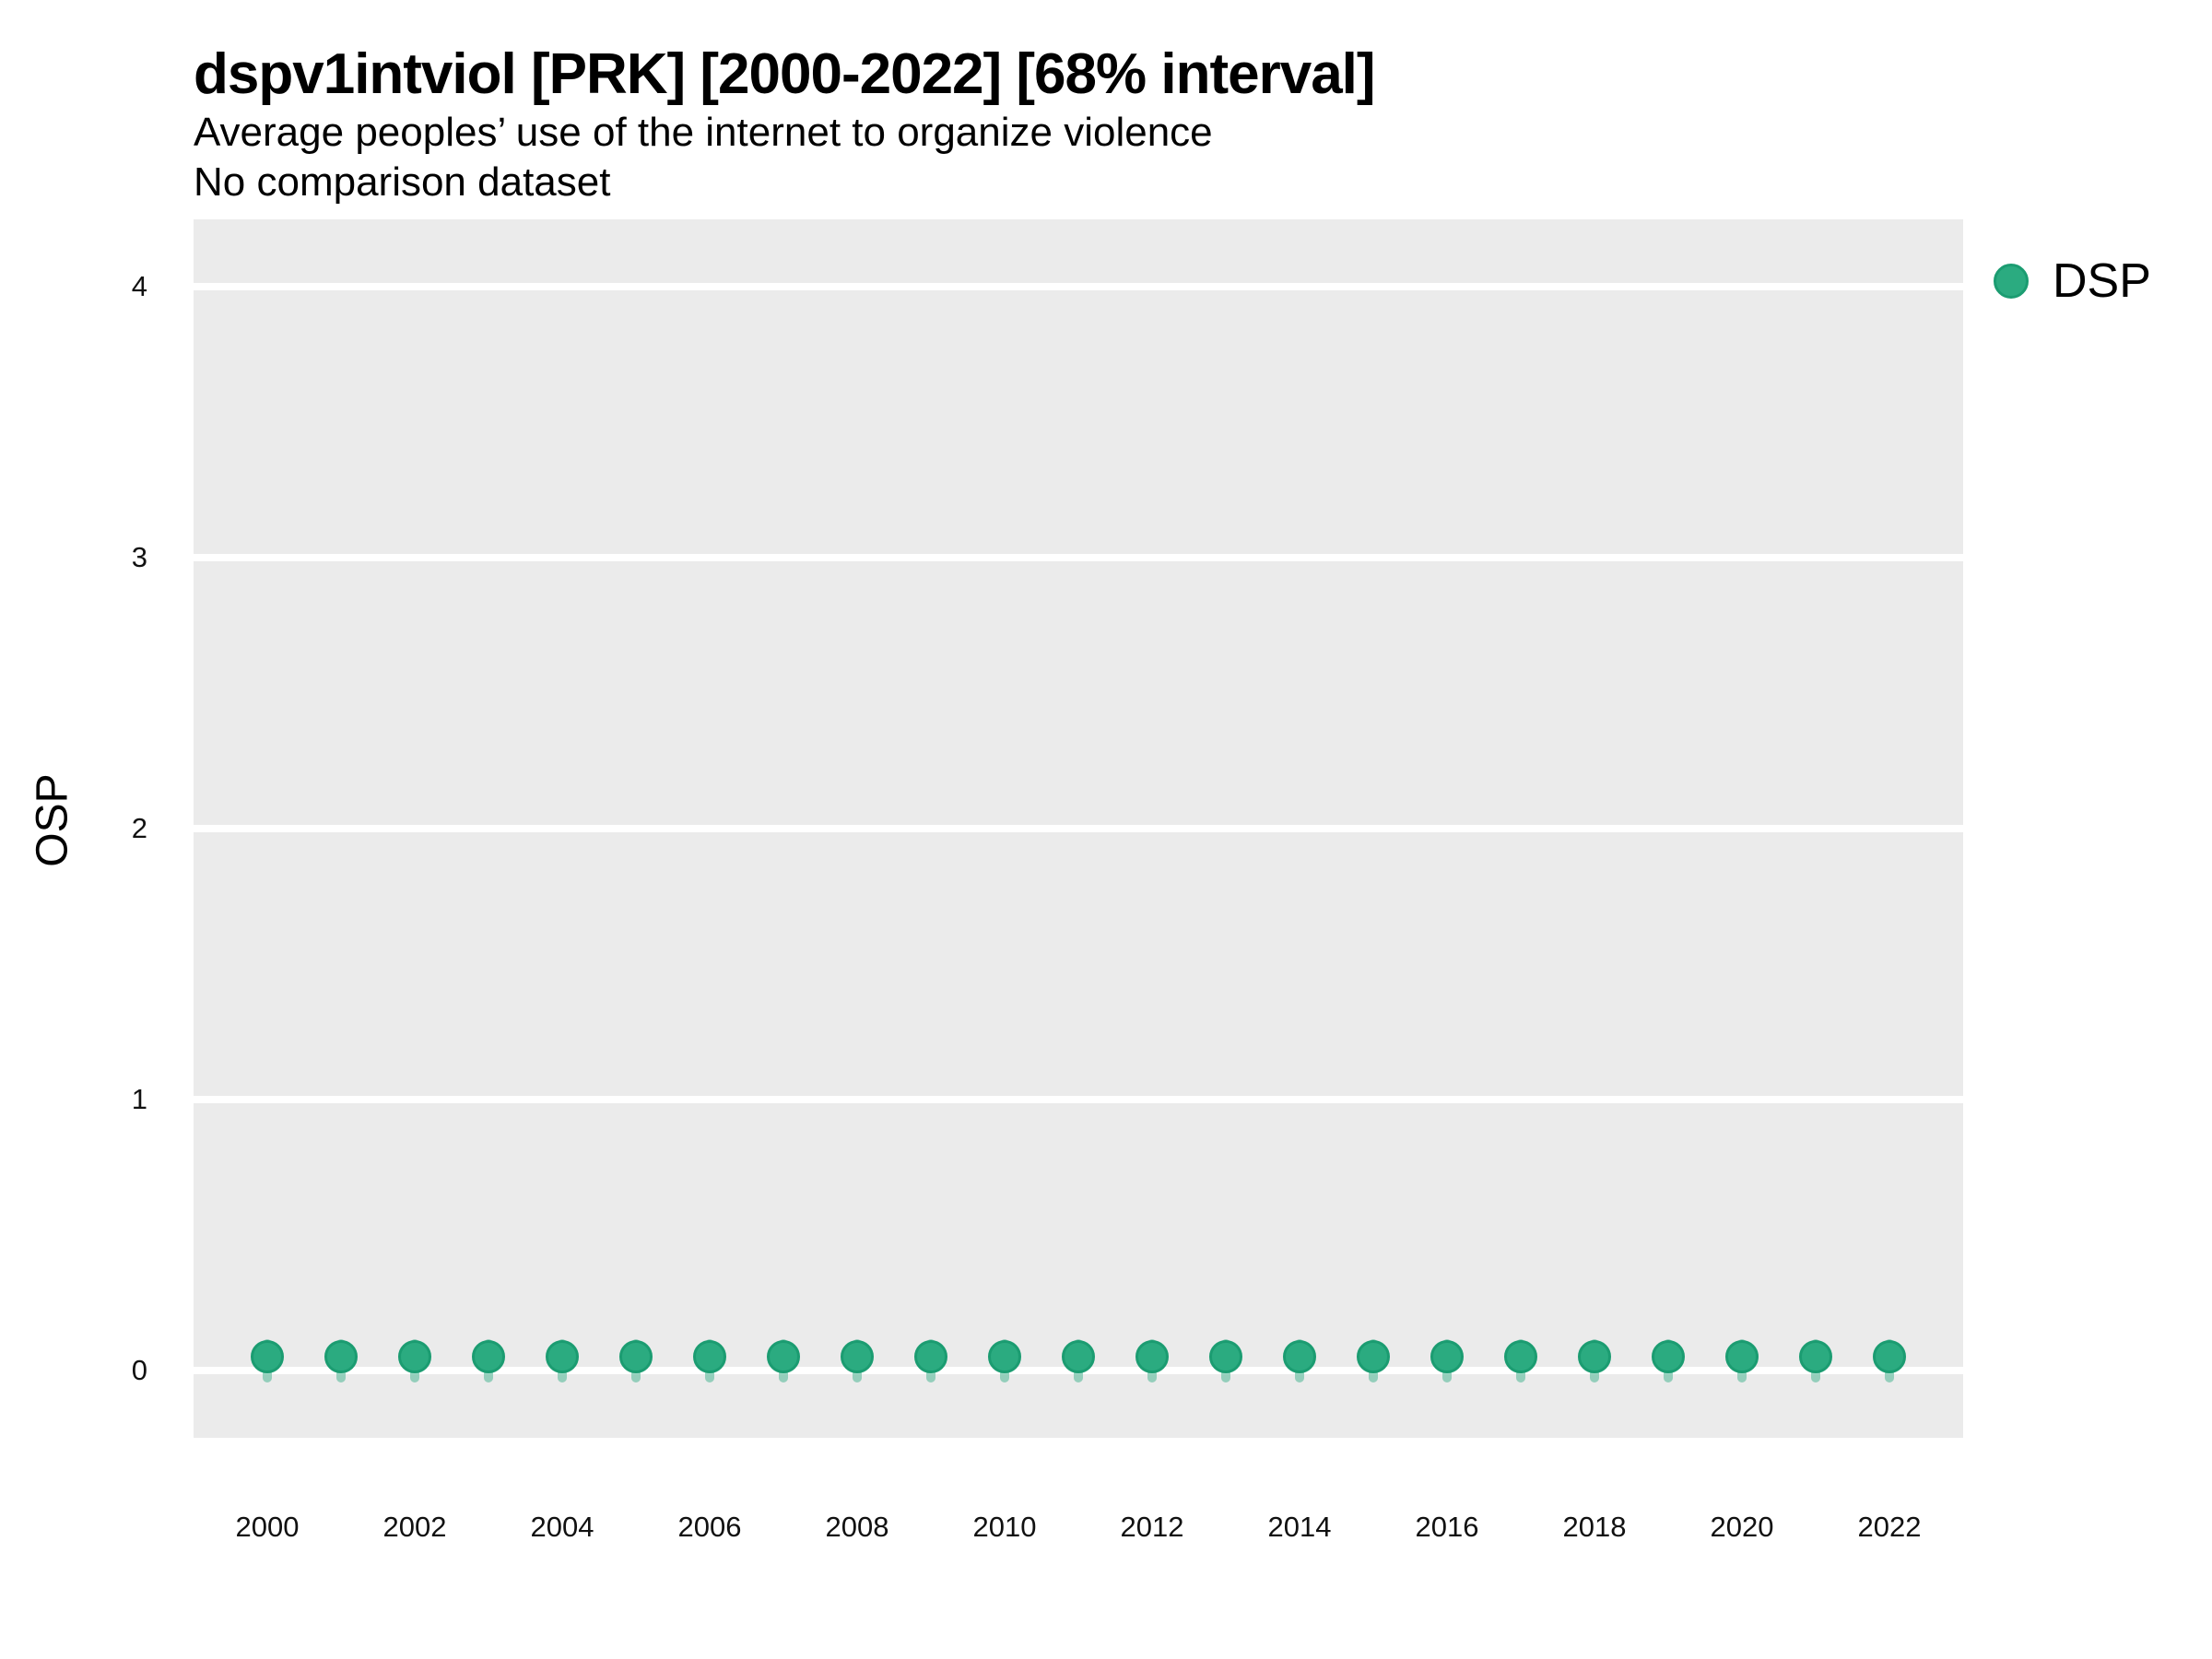  Describe the element at coordinates (414, 1356) in the screenshot. I see `data-point-2002` at that location.